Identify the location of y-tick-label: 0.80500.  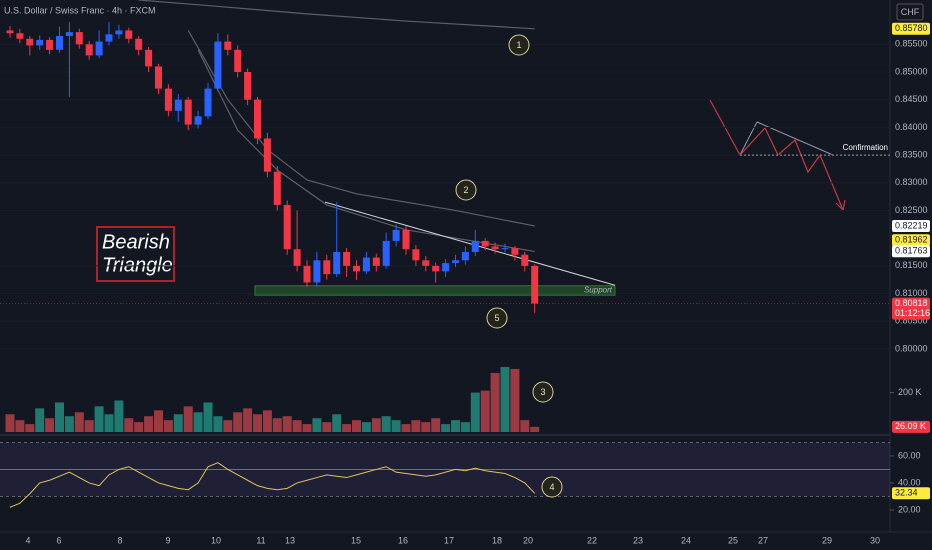
(911, 321).